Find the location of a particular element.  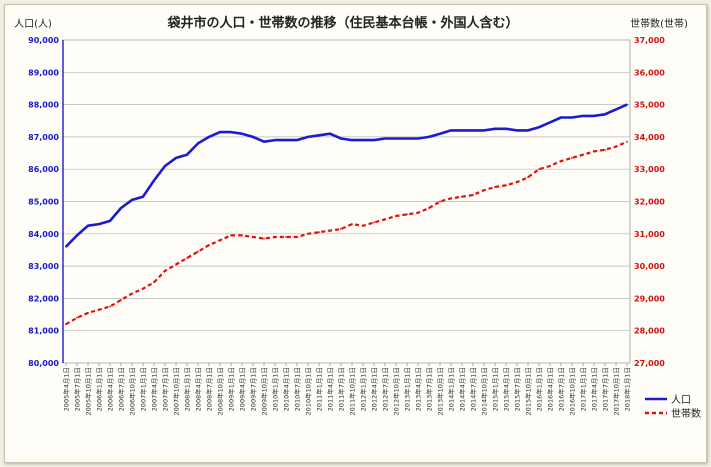

x-tick-label: 2006年4月1日 is located at coordinates (110, 389).